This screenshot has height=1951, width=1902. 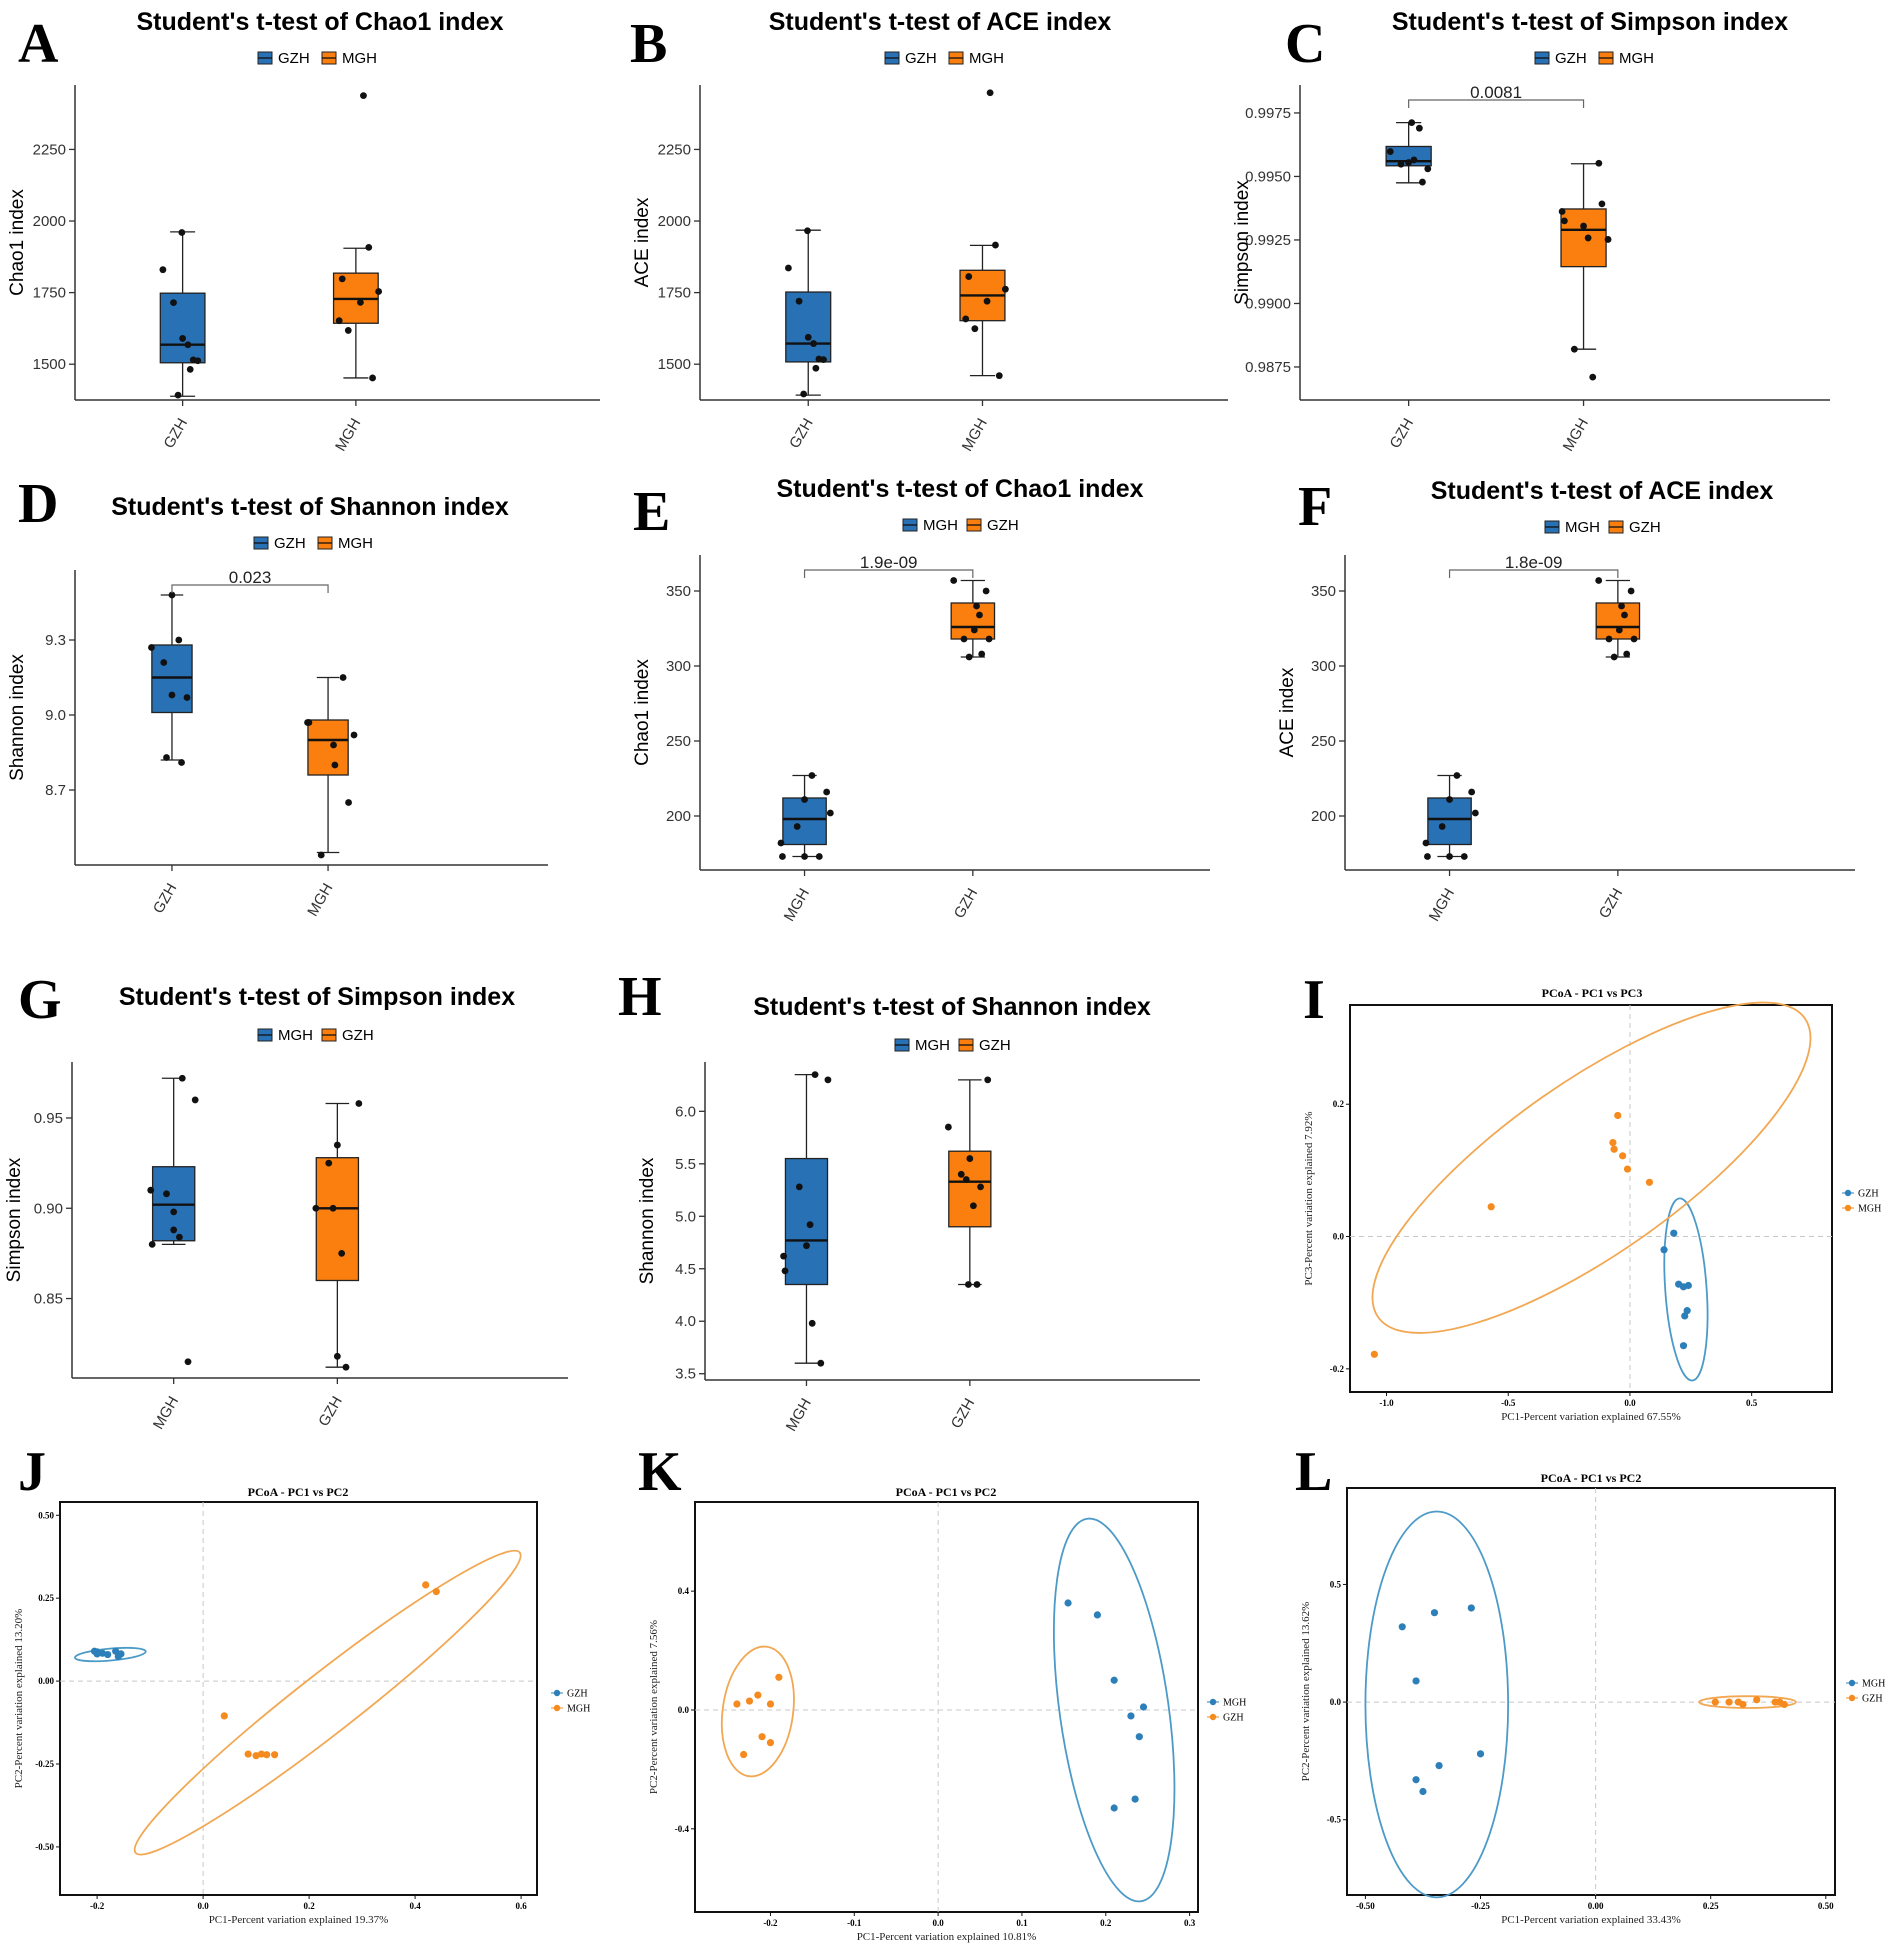 What do you see at coordinates (1305, 44) in the screenshot?
I see `panel-letter: C` at bounding box center [1305, 44].